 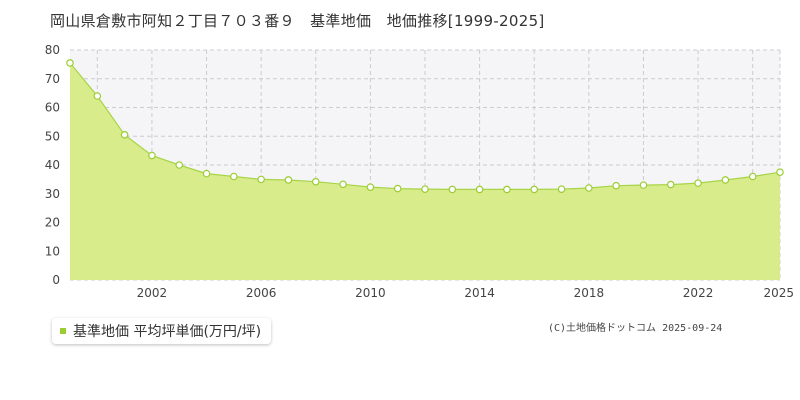 What do you see at coordinates (52, 251) in the screenshot?
I see `y-tick-label: 10` at bounding box center [52, 251].